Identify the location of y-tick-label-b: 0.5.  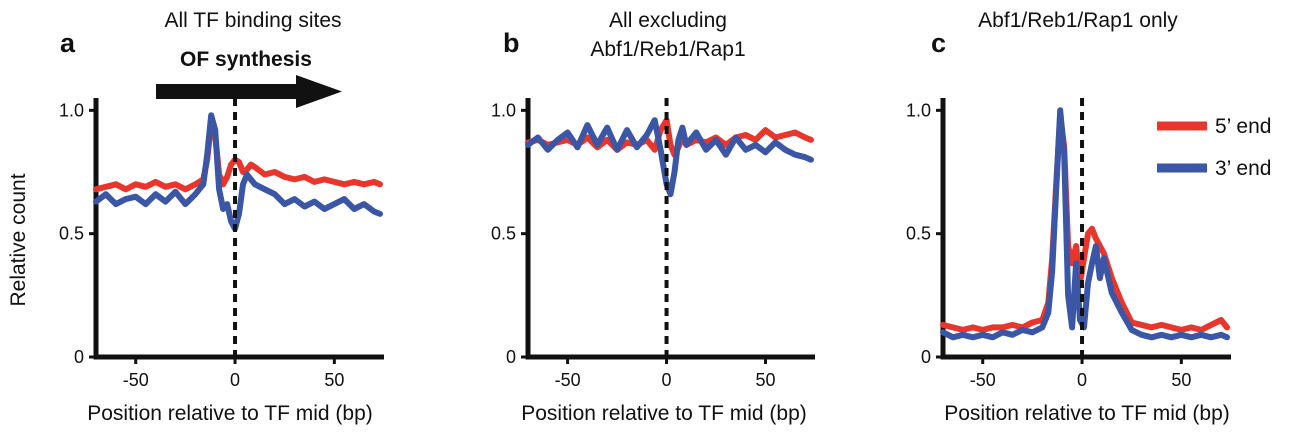
(503, 234).